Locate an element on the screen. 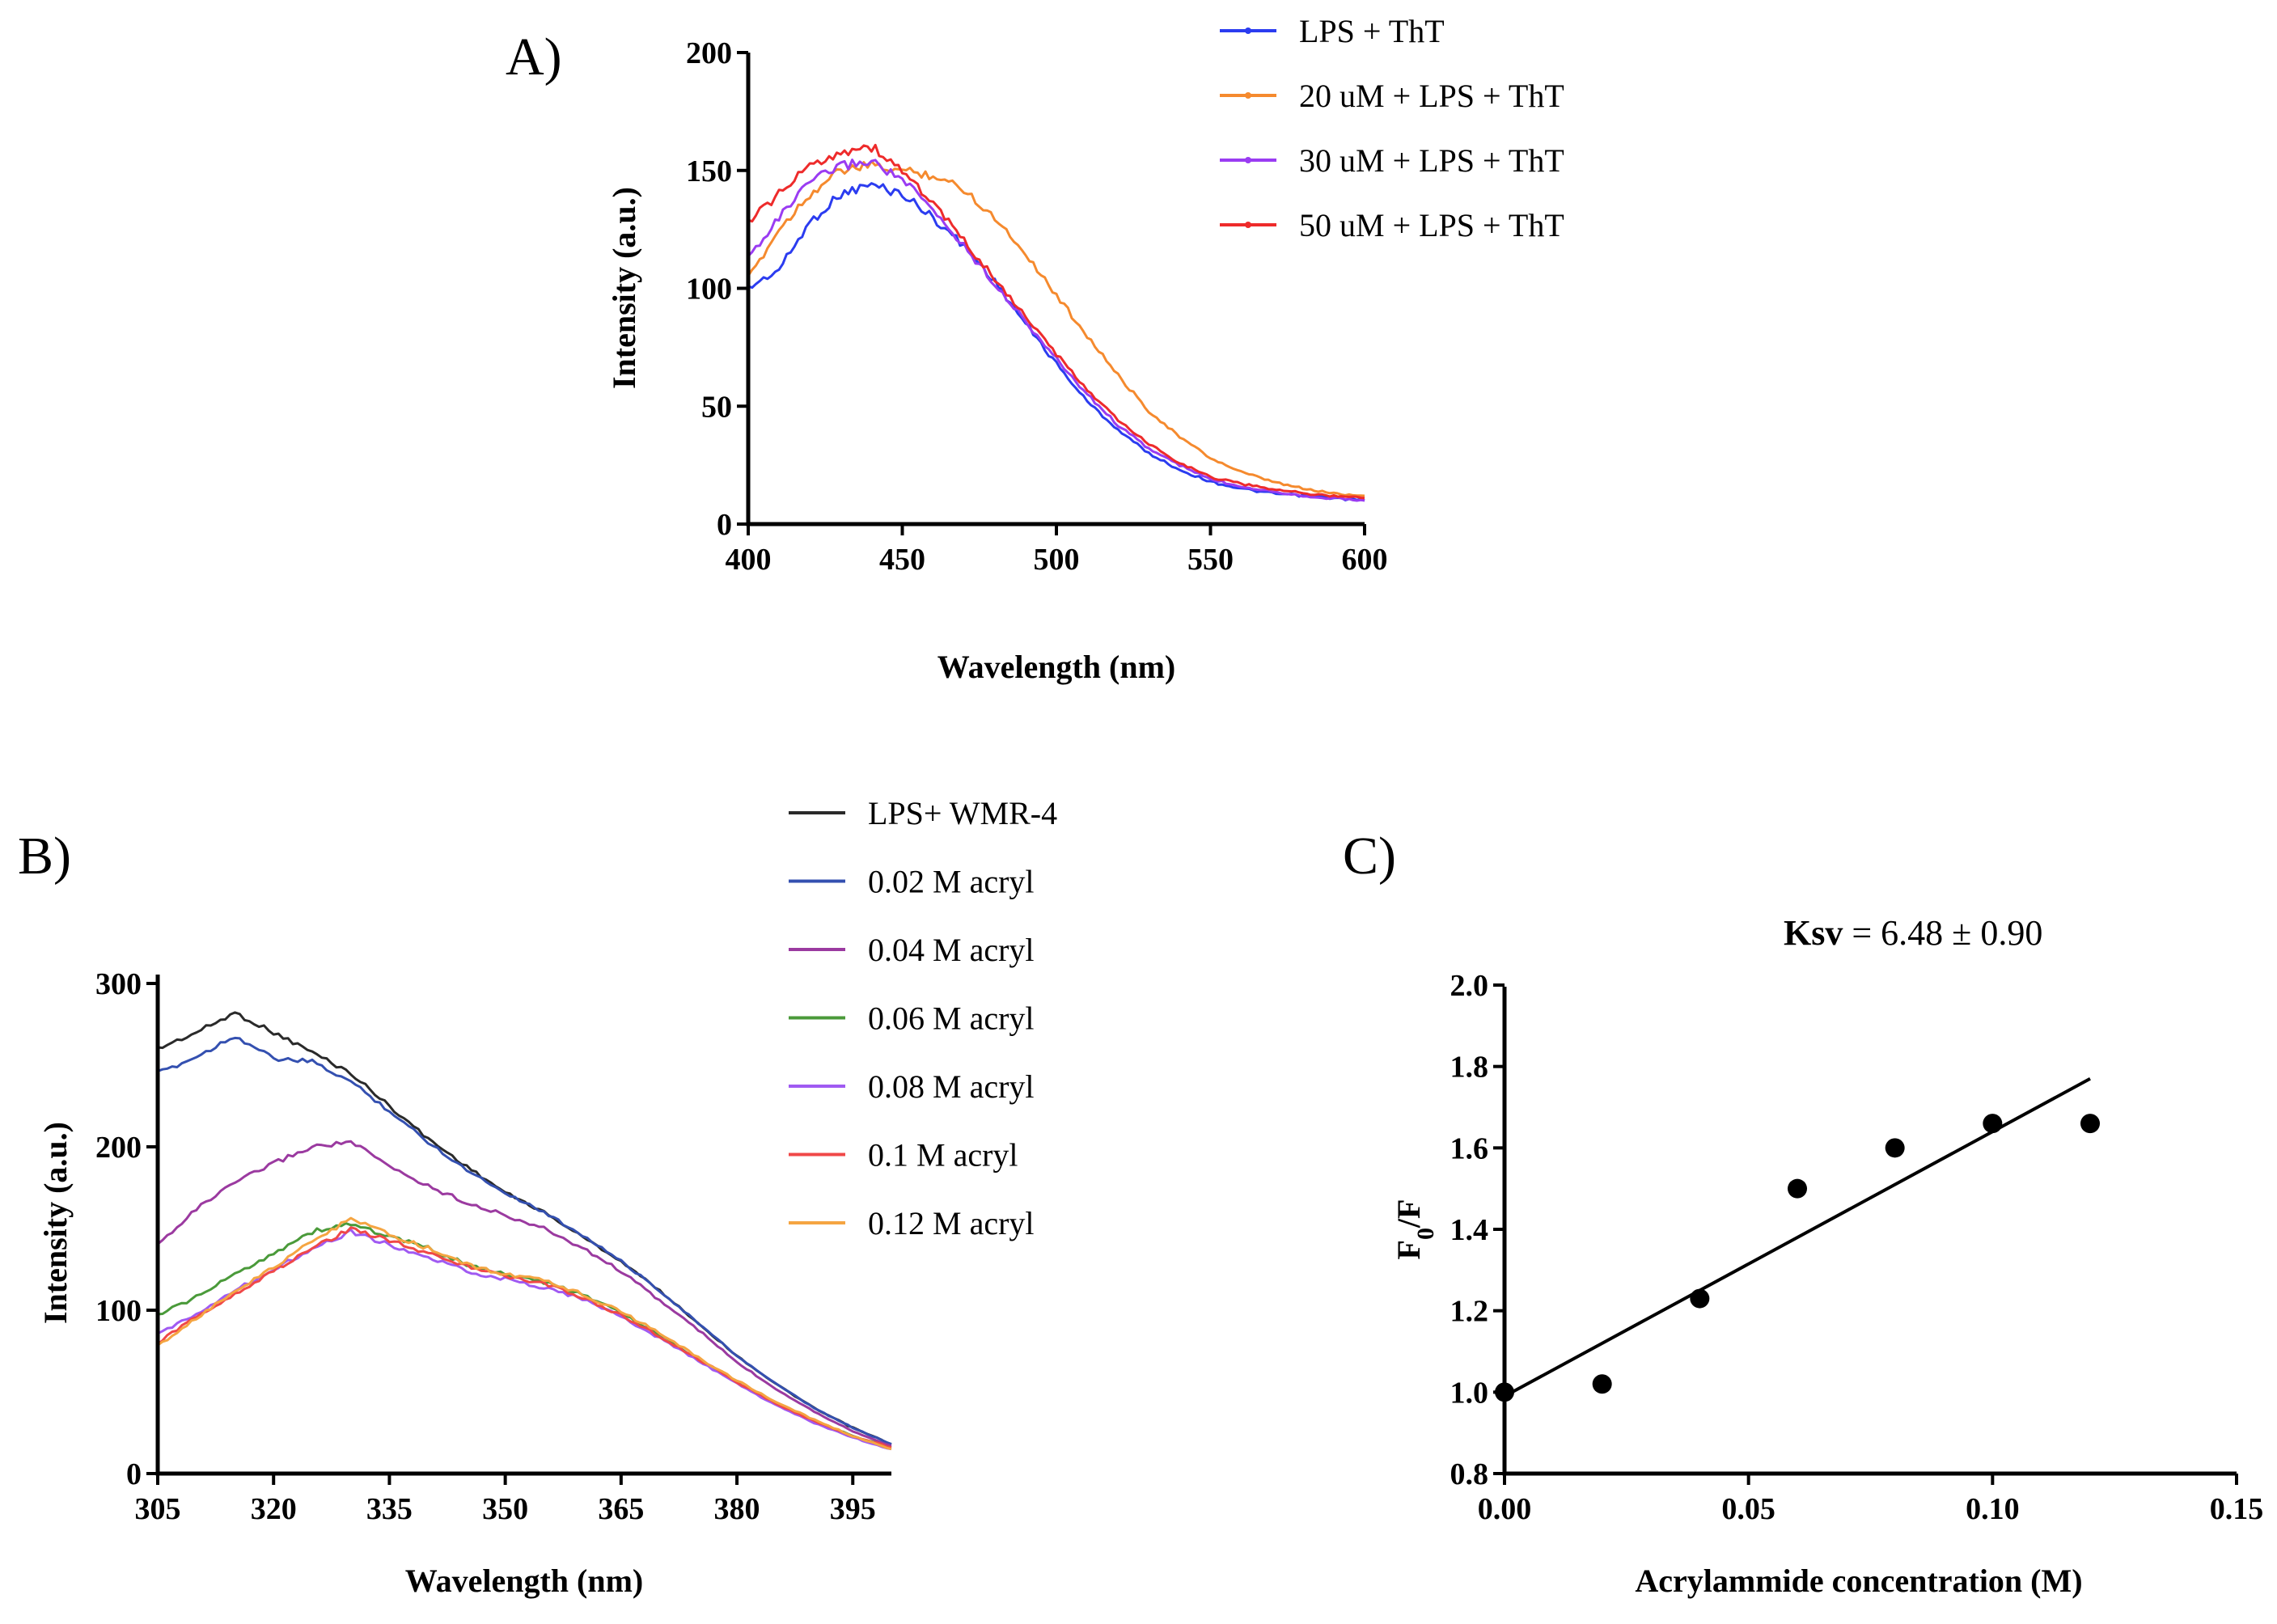 The width and height of the screenshot is (2277, 1624). b-legend-label: 0.02 M acryl is located at coordinates (951, 882).